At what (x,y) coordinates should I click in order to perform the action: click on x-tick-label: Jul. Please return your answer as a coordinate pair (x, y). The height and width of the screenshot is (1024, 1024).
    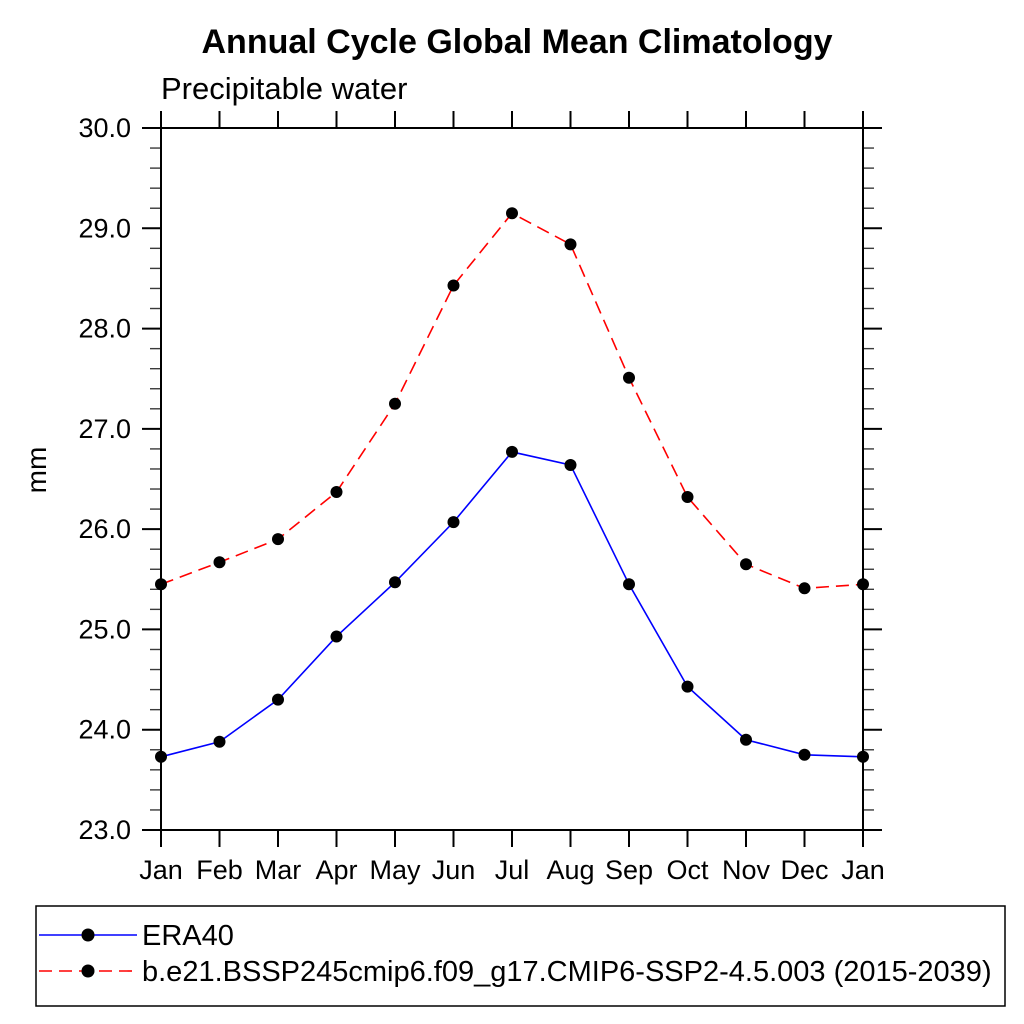
    Looking at the image, I should click on (512, 870).